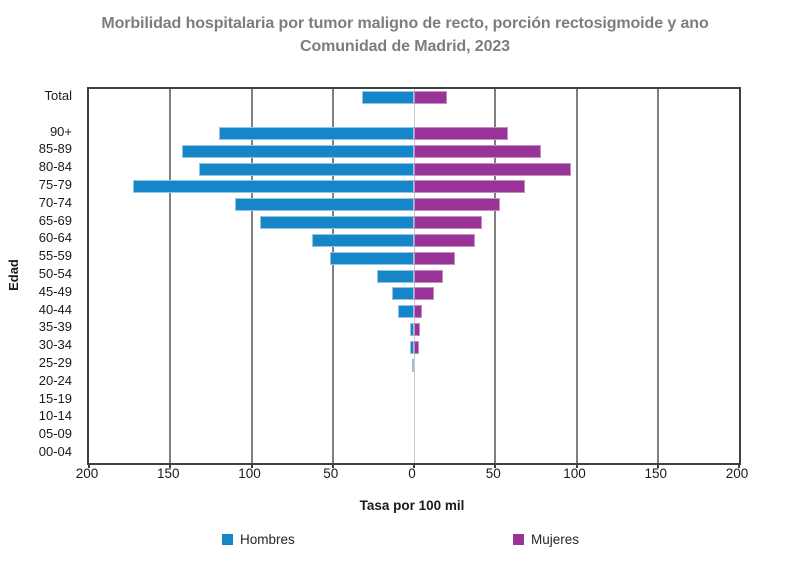  I want to click on y-axis-label-80-84: 80-84, so click(55, 167).